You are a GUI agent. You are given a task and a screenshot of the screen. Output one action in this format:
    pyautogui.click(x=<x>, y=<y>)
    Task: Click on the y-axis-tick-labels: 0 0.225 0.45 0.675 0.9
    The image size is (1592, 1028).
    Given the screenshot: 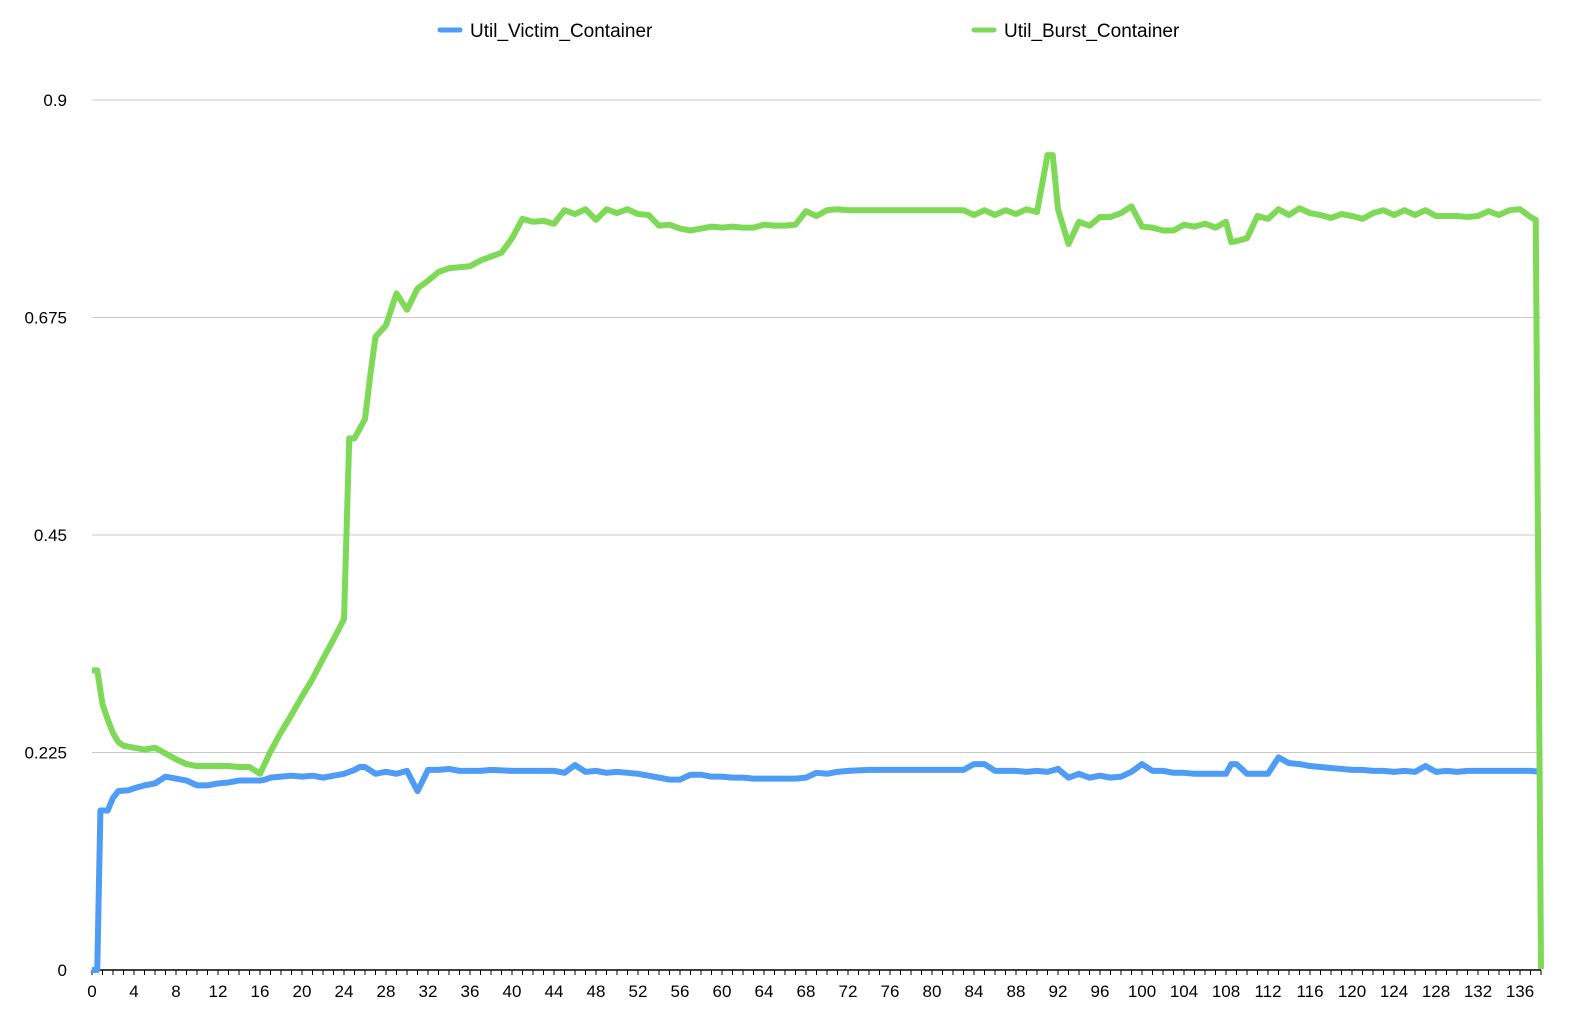 What is the action you would take?
    pyautogui.click(x=45, y=535)
    